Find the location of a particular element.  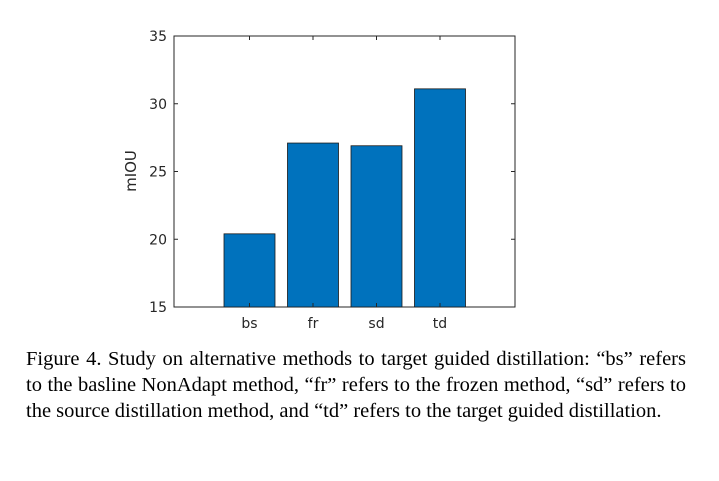

y-tick-label: 20 is located at coordinates (158, 240).